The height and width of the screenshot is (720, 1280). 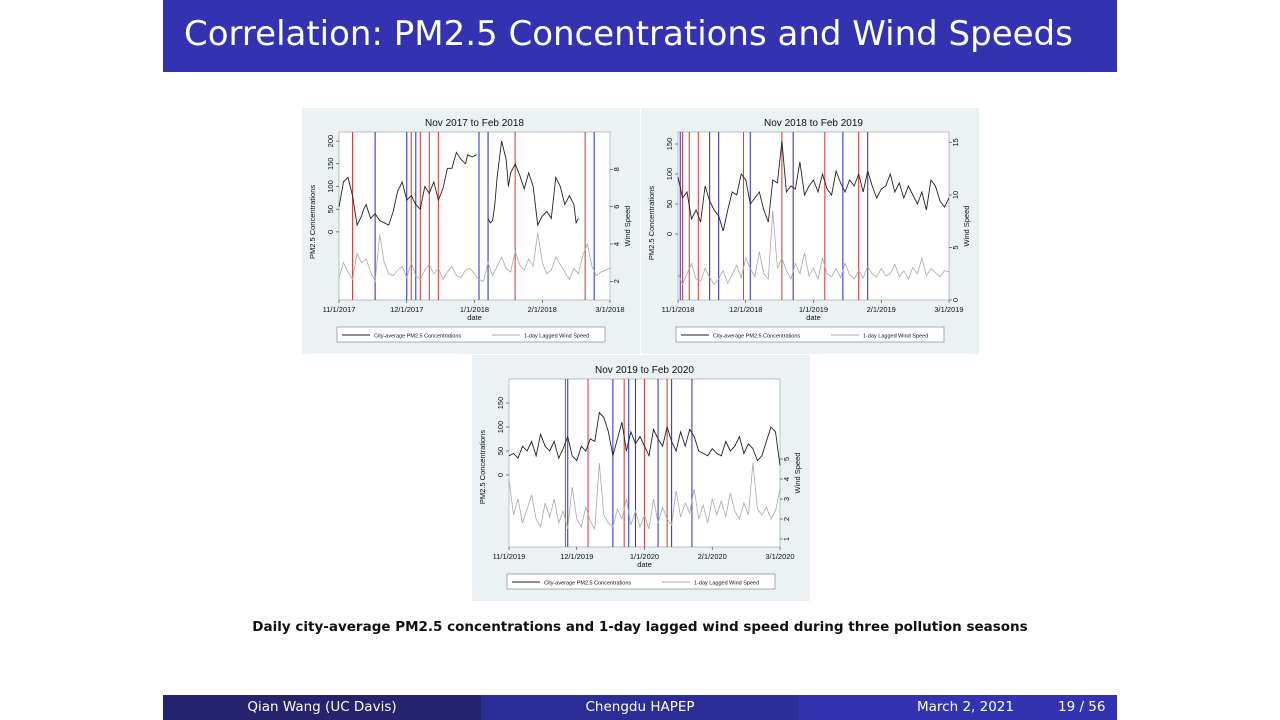 I want to click on x-tick-label: 12/1/2018, so click(x=745, y=309).